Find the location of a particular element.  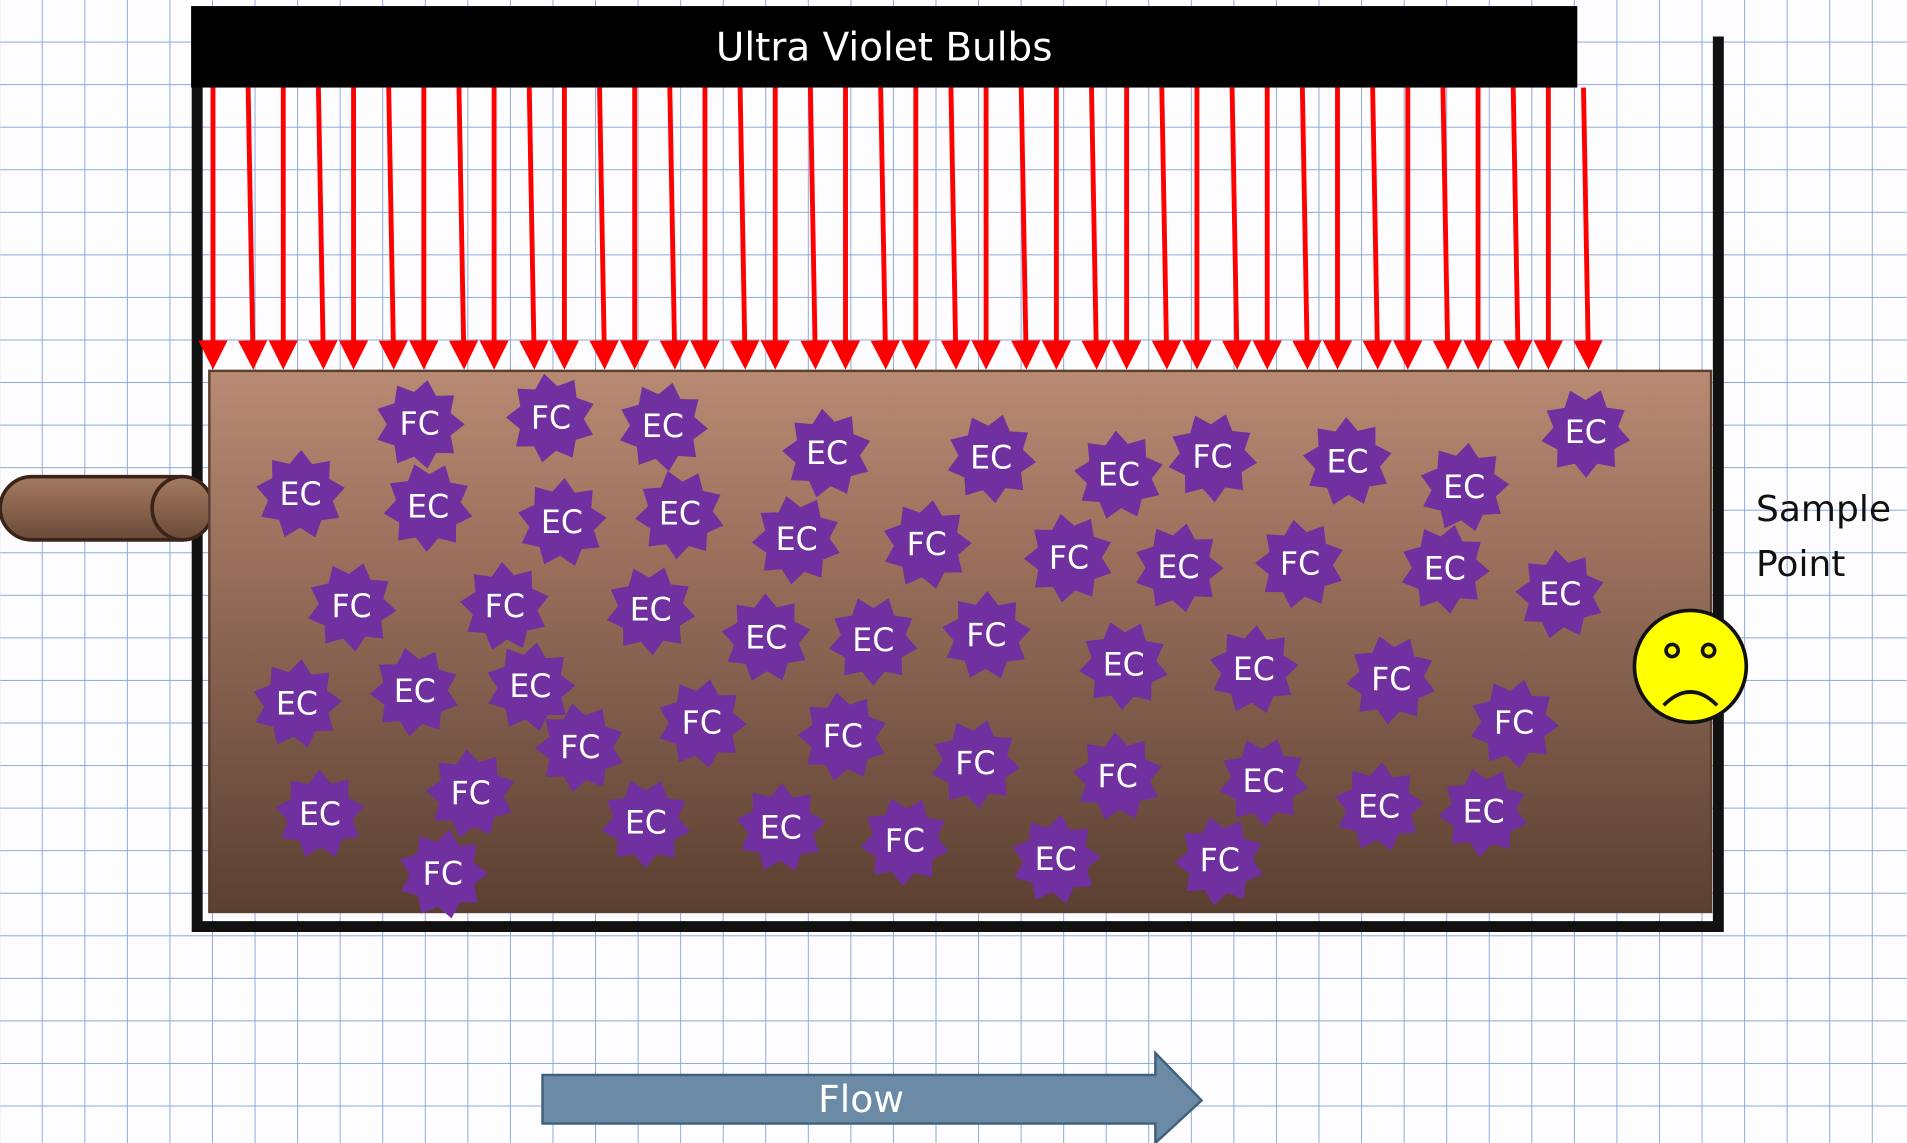

uv-bulb-bar is located at coordinates (884, 47).